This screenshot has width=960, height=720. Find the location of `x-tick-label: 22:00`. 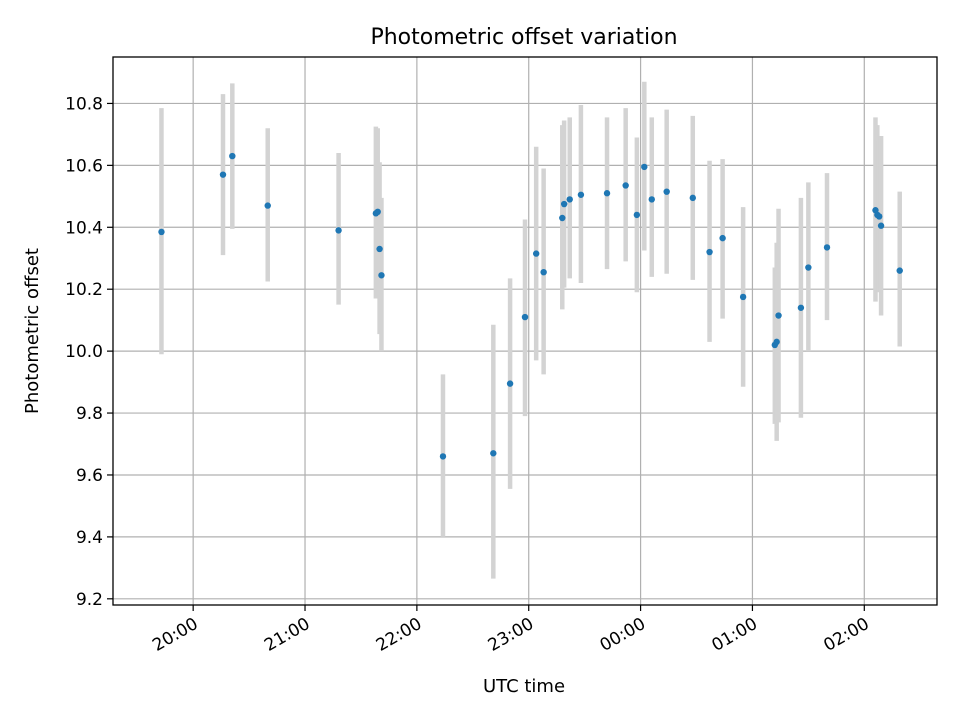

x-tick-label: 22:00 is located at coordinates (399, 635).